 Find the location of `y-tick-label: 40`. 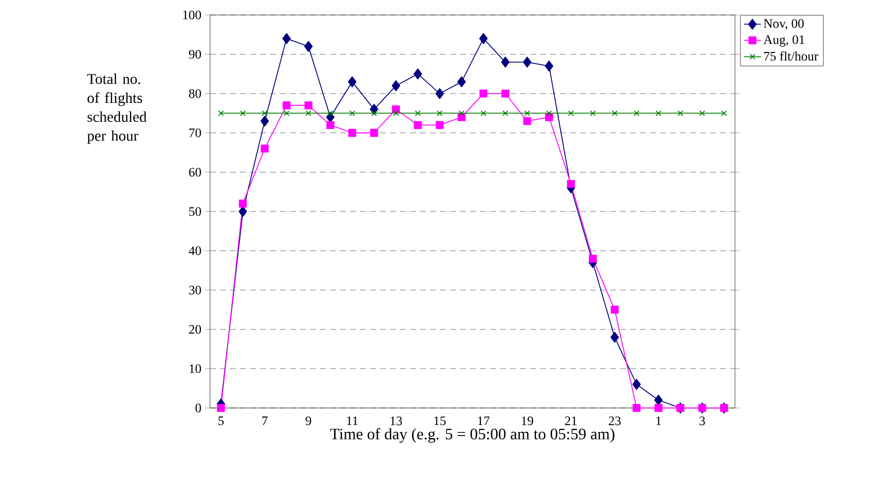

y-tick-label: 40 is located at coordinates (194, 251).